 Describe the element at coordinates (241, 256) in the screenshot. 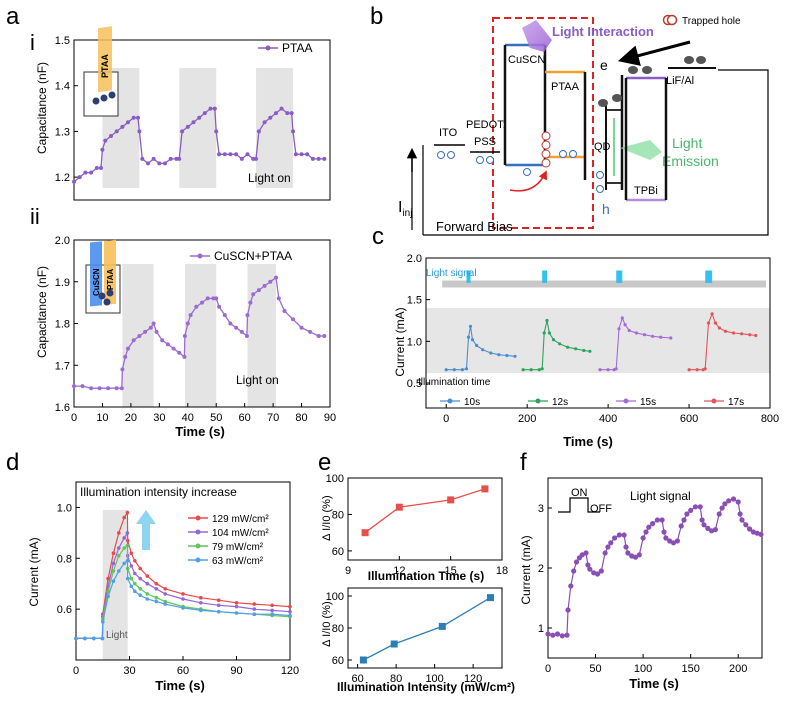

I see `chart-a-ii-legend: CuSCN+PTAA` at that location.